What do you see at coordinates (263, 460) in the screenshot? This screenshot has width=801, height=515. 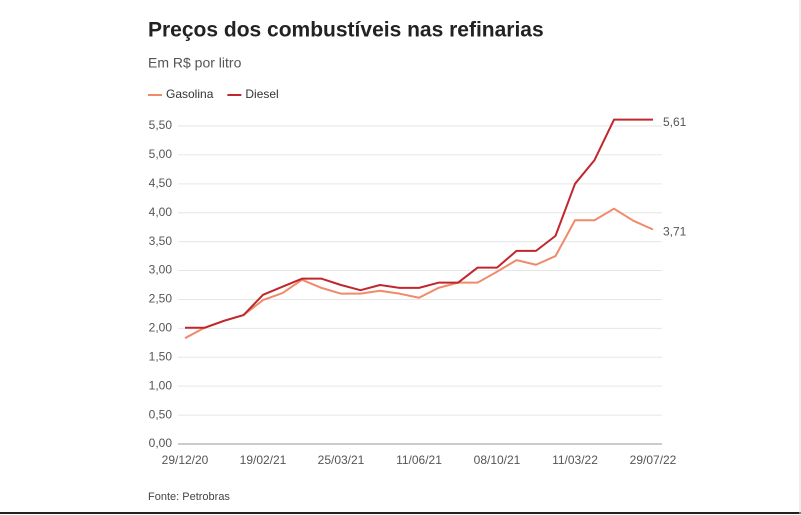 I see `x-tick-label: 19/02/21` at bounding box center [263, 460].